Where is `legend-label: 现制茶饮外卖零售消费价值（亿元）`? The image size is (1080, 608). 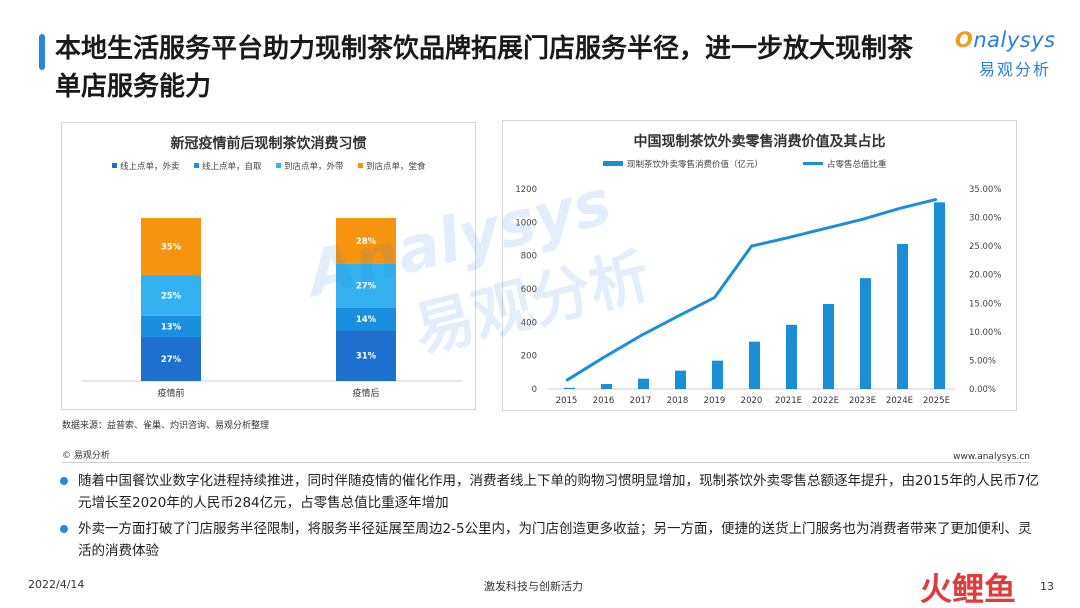 legend-label: 现制茶饮外卖零售消费价值（亿元） is located at coordinates (695, 164).